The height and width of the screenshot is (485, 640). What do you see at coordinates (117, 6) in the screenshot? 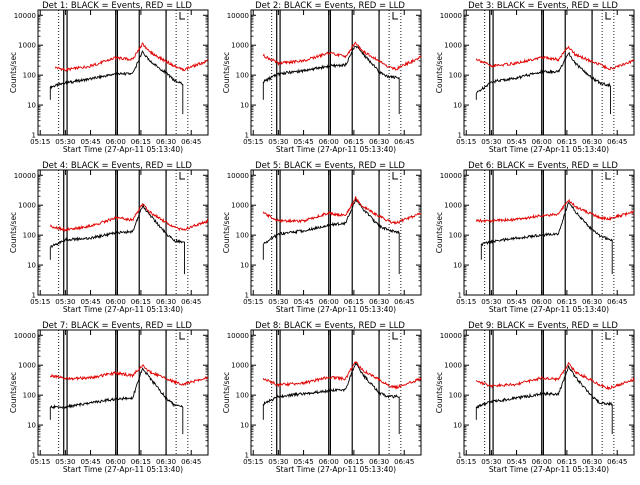
I see `panel-title: Det 1: BLACK = Events, RED = LLD` at bounding box center [117, 6].